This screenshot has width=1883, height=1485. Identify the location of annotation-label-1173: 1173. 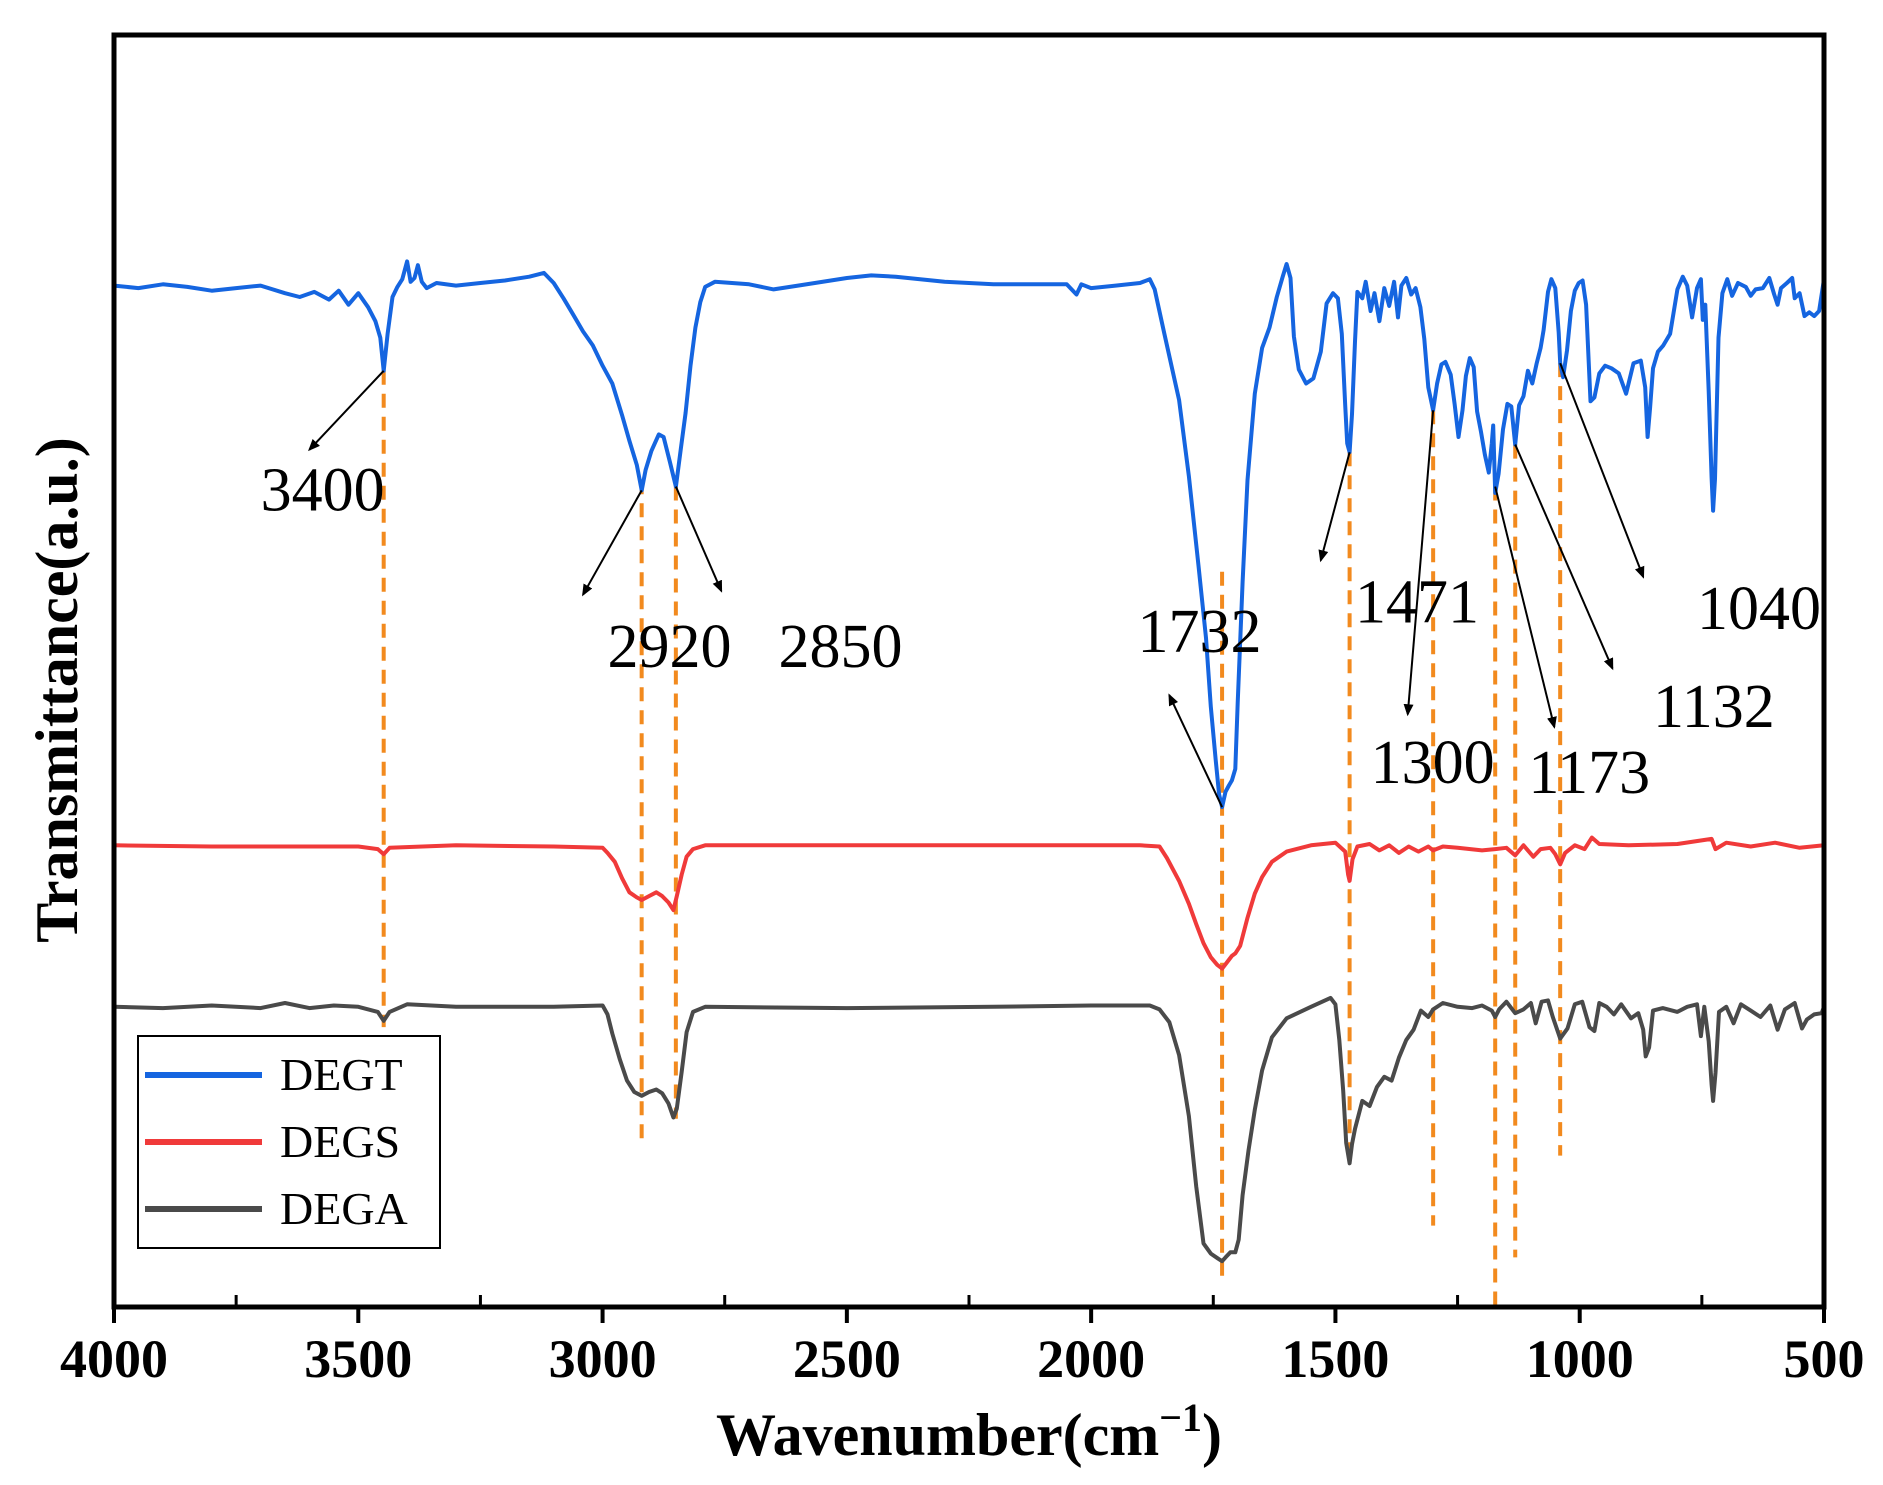
(1589, 773).